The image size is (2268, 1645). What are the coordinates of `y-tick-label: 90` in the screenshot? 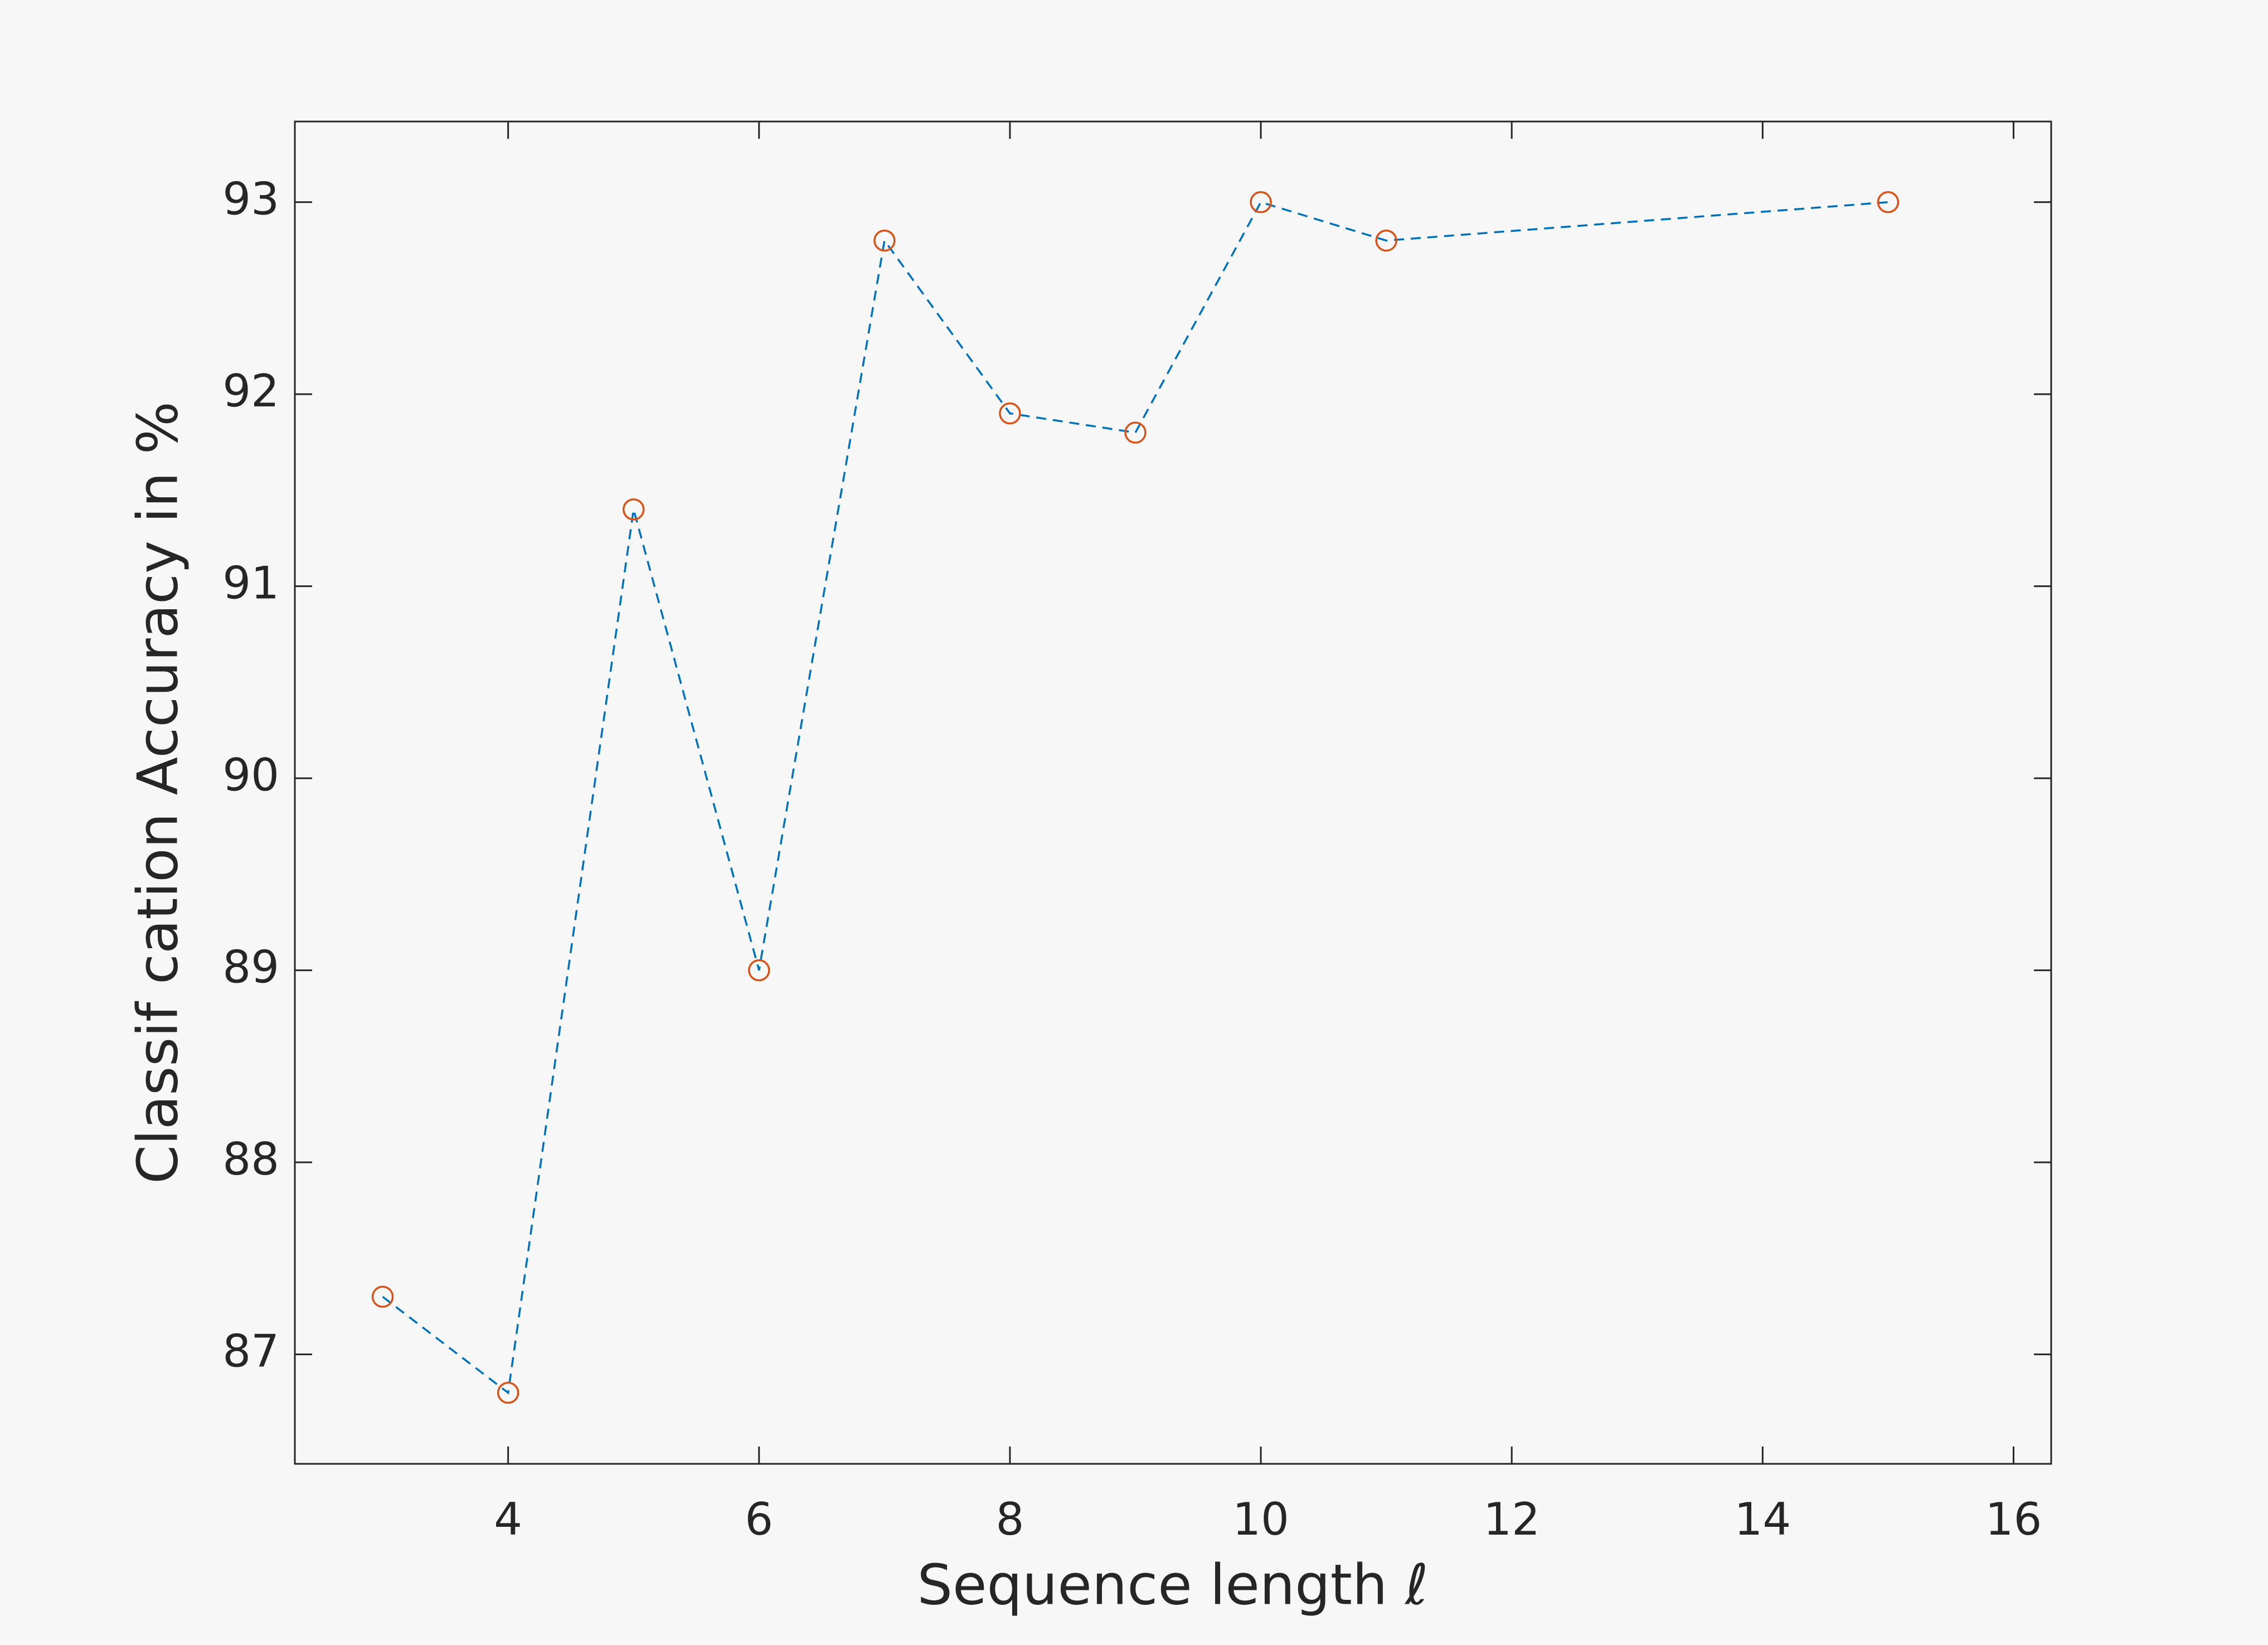 It's located at (250, 775).